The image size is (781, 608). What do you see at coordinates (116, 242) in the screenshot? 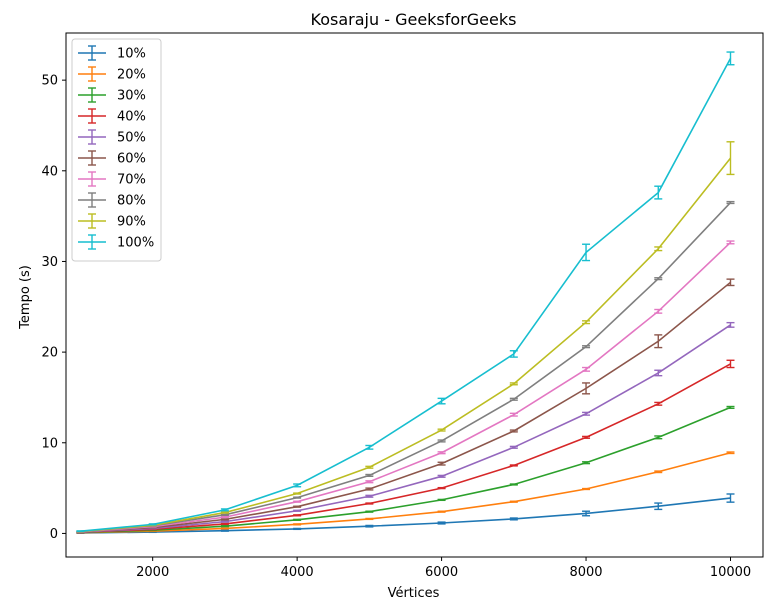
I see `legend-entry: 100%` at bounding box center [116, 242].